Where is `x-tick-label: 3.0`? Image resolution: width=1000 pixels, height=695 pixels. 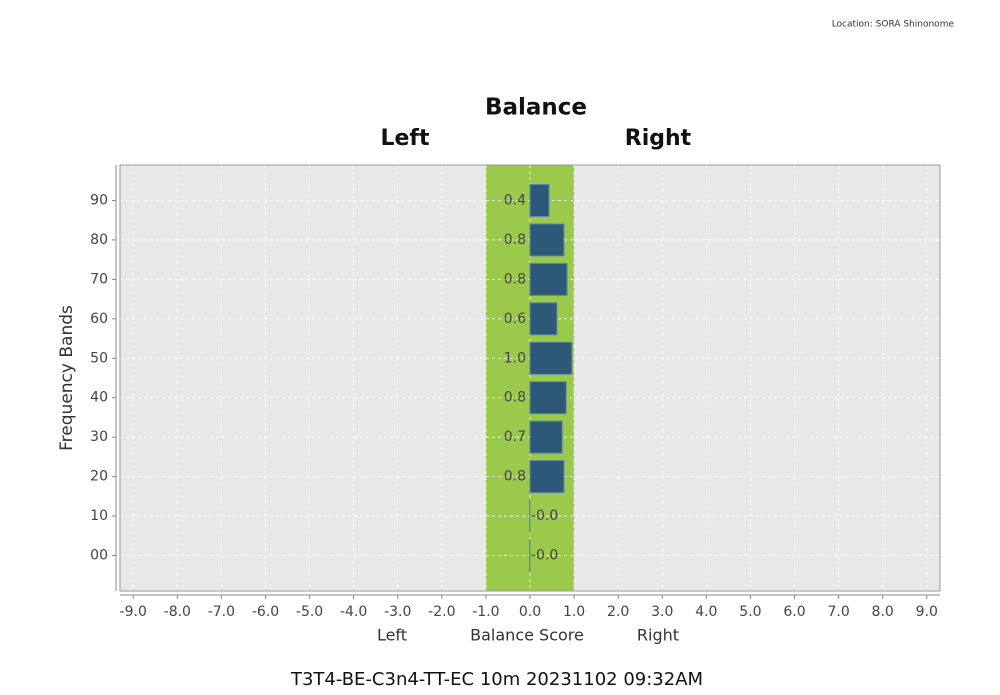
x-tick-label: 3.0 is located at coordinates (662, 612).